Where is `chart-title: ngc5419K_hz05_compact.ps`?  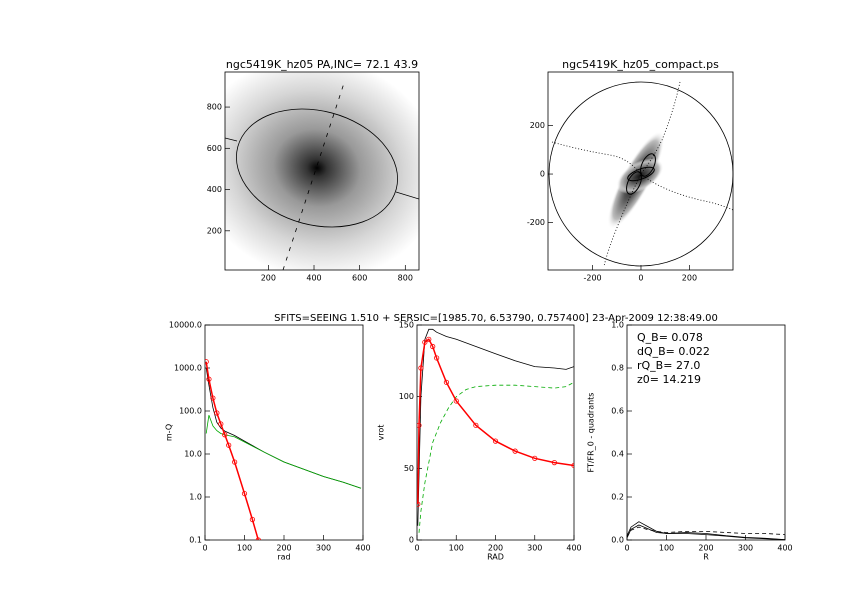 chart-title: ngc5419K_hz05_compact.ps is located at coordinates (640, 64).